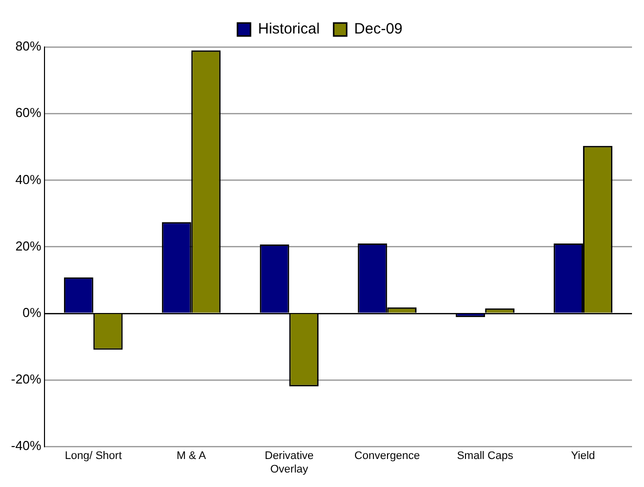 This screenshot has width=644, height=487. Describe the element at coordinates (93, 456) in the screenshot. I see `x-tick-label: Long/ Short` at that location.